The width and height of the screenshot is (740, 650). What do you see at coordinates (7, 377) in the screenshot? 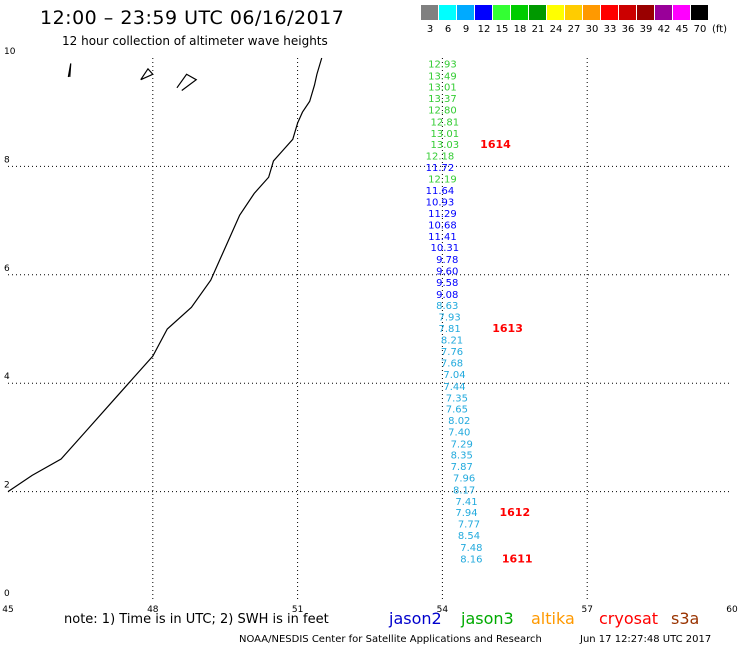
I see `y-tick-label: 4` at bounding box center [7, 377].